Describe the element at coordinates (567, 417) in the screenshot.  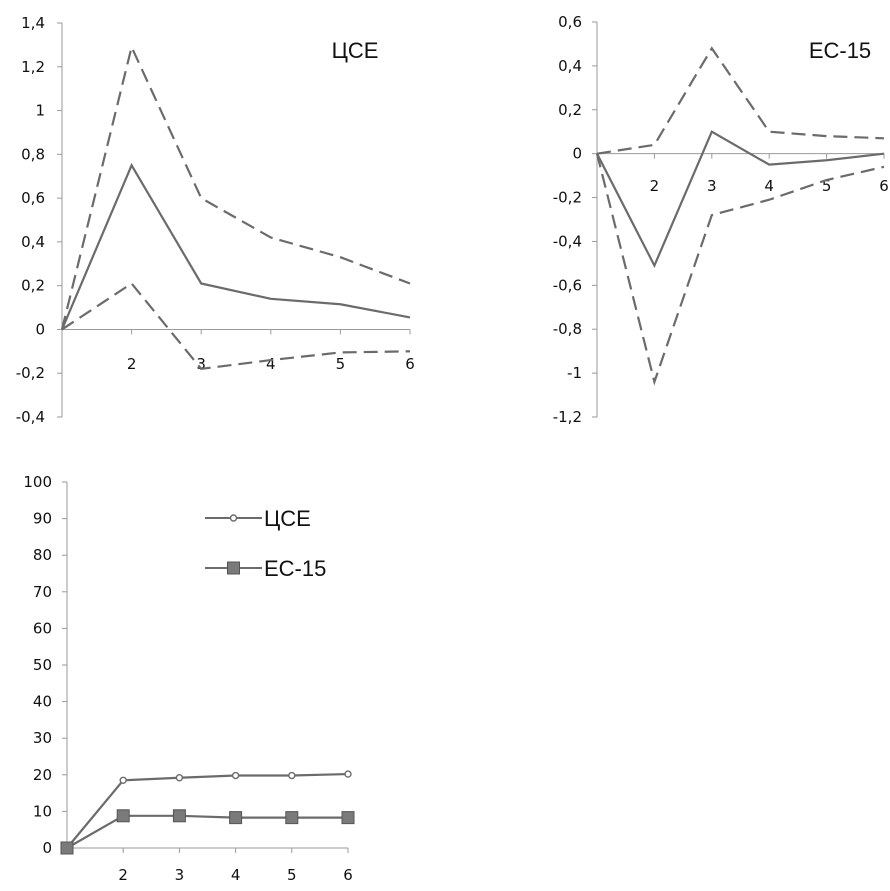
I see `y-tick-label: -1,2` at that location.